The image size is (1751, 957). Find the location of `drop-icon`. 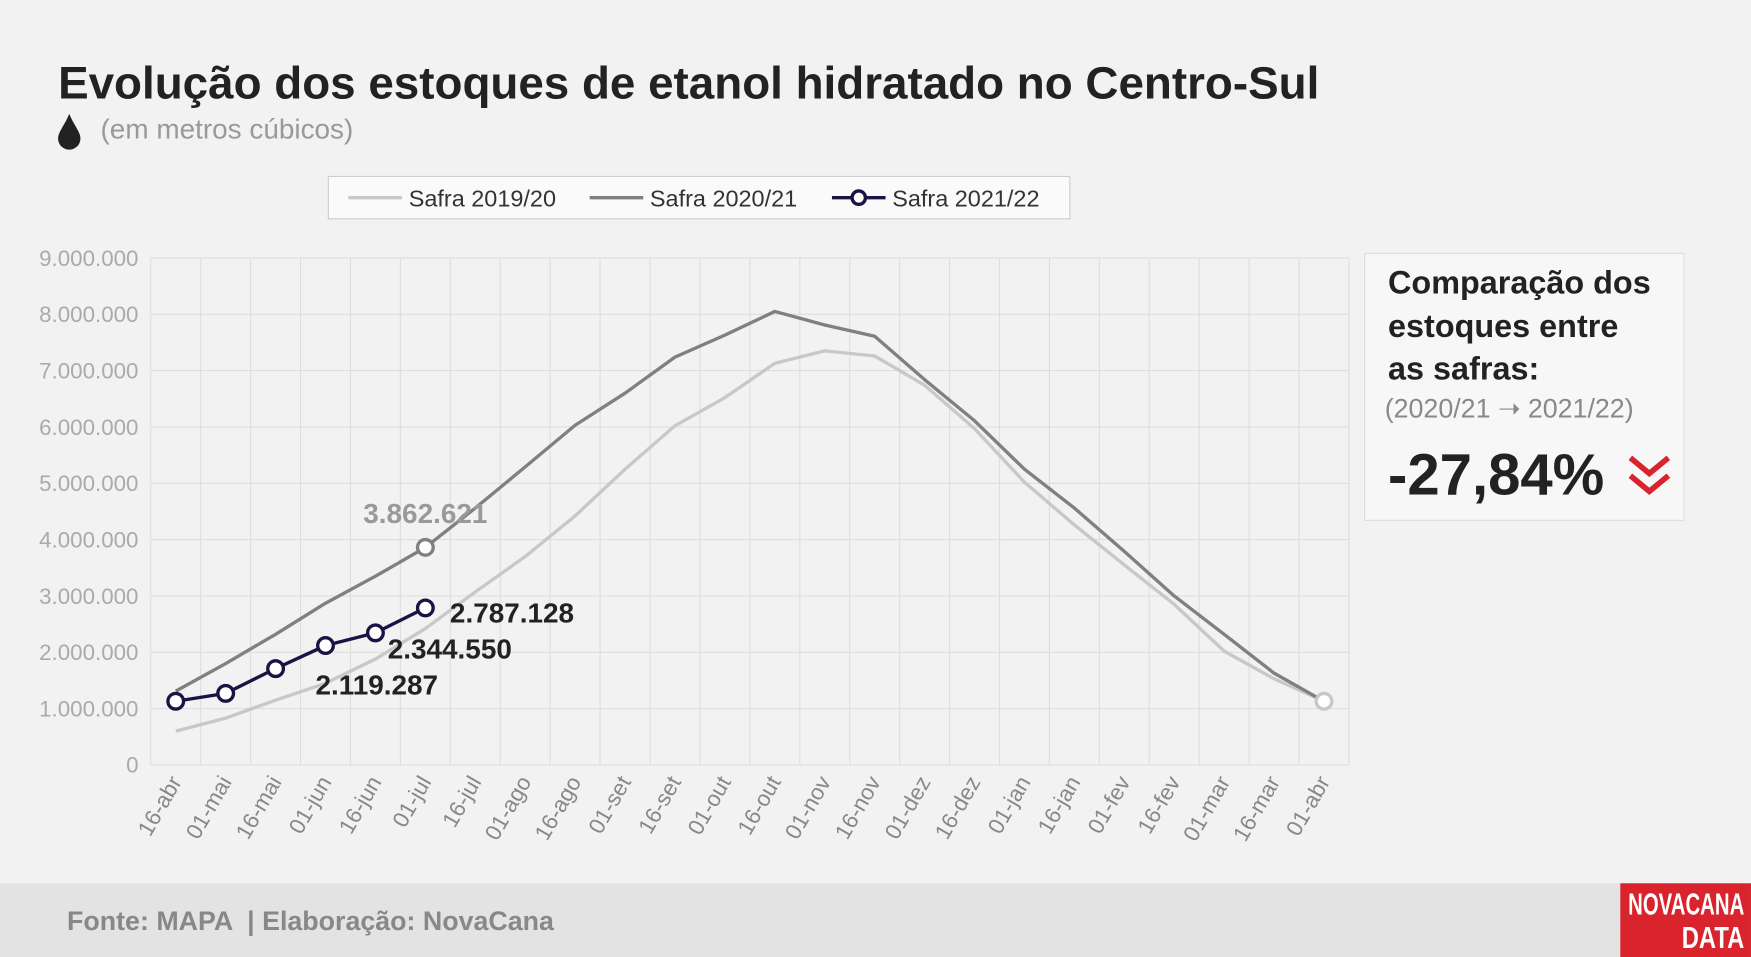

drop-icon is located at coordinates (69, 131).